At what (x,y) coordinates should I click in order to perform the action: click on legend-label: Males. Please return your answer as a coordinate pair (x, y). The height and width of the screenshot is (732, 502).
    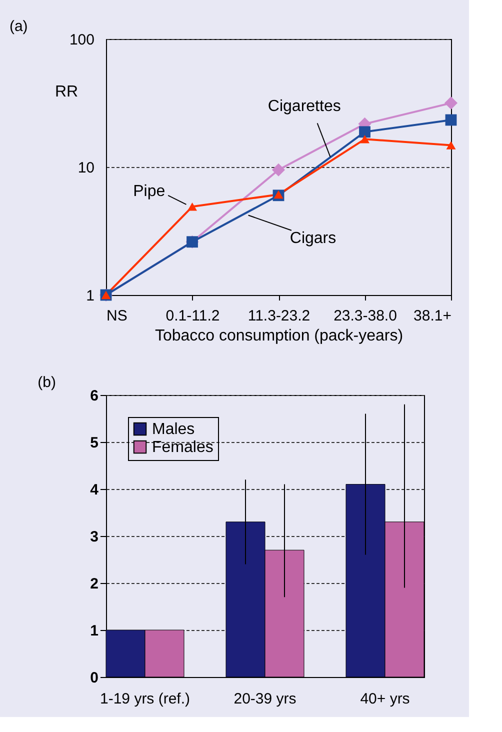
    Looking at the image, I should click on (173, 429).